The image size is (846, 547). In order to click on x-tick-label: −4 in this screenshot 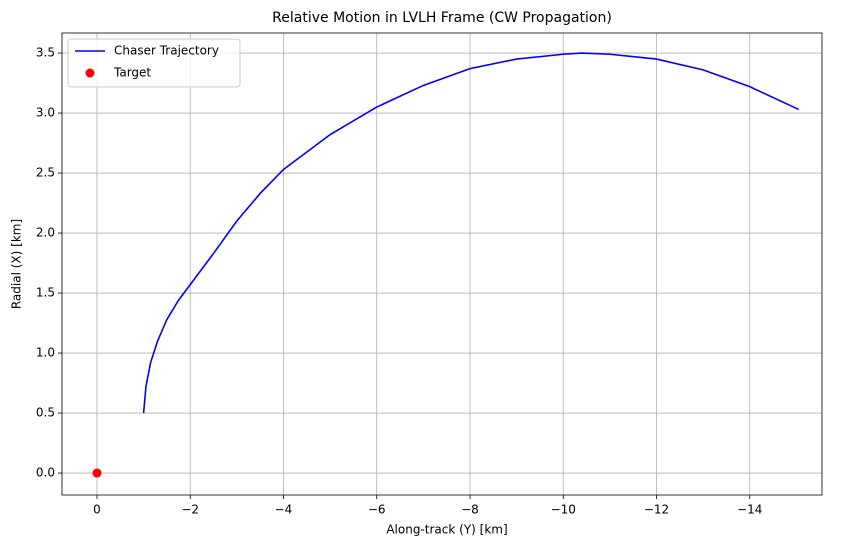, I will do `click(284, 510)`.